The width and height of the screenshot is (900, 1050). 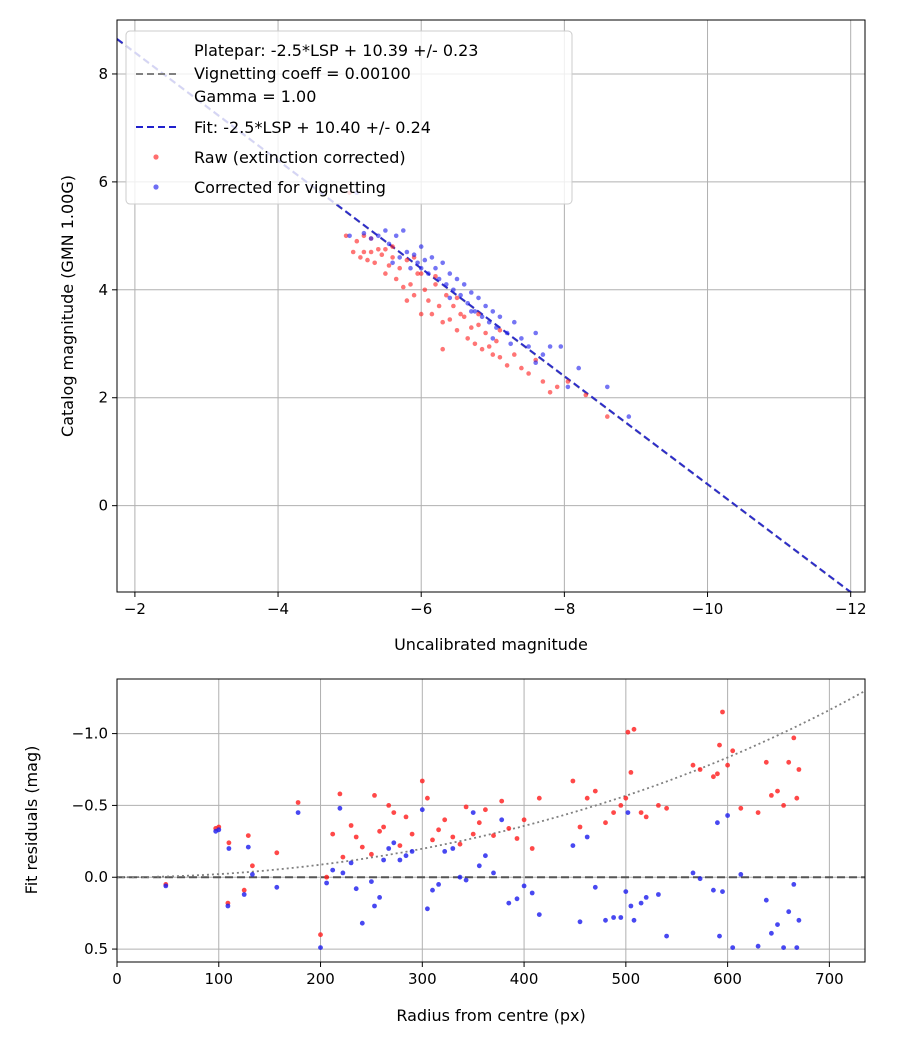 I want to click on vignetting-curve, so click(x=491, y=784).